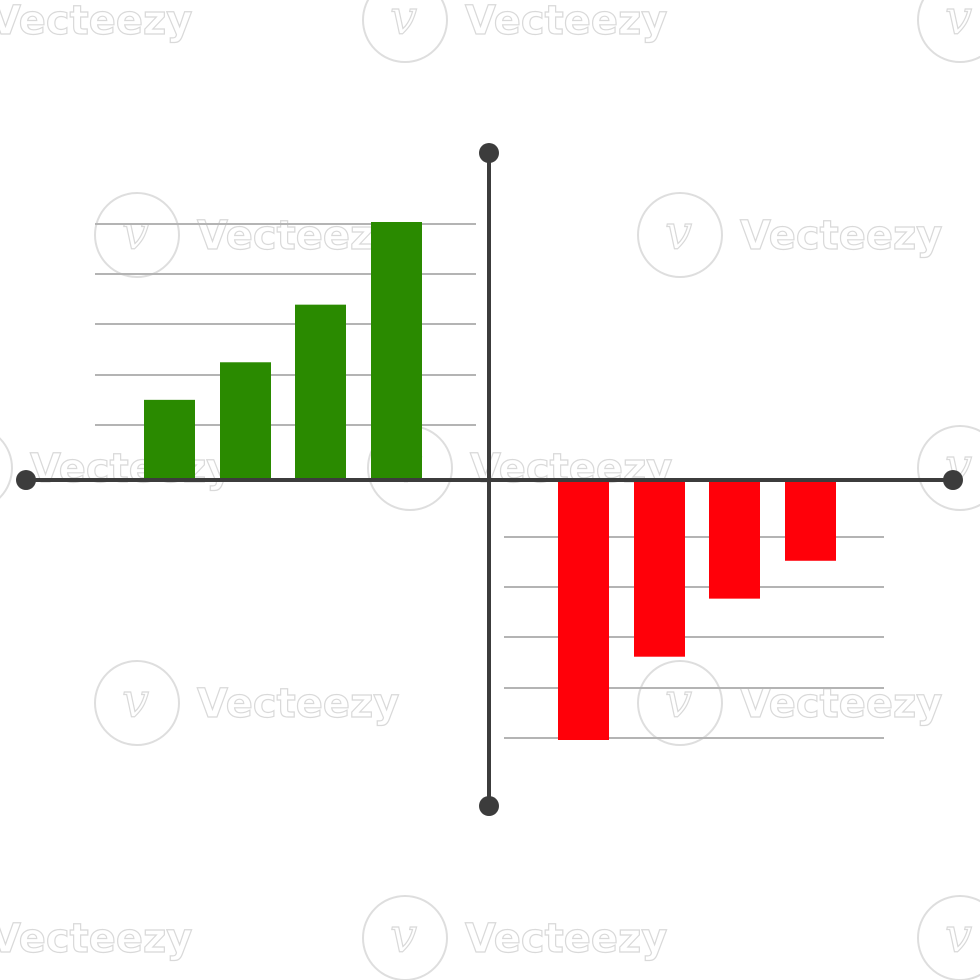  What do you see at coordinates (953, 480) in the screenshot?
I see `x-axis-right-endpoint` at bounding box center [953, 480].